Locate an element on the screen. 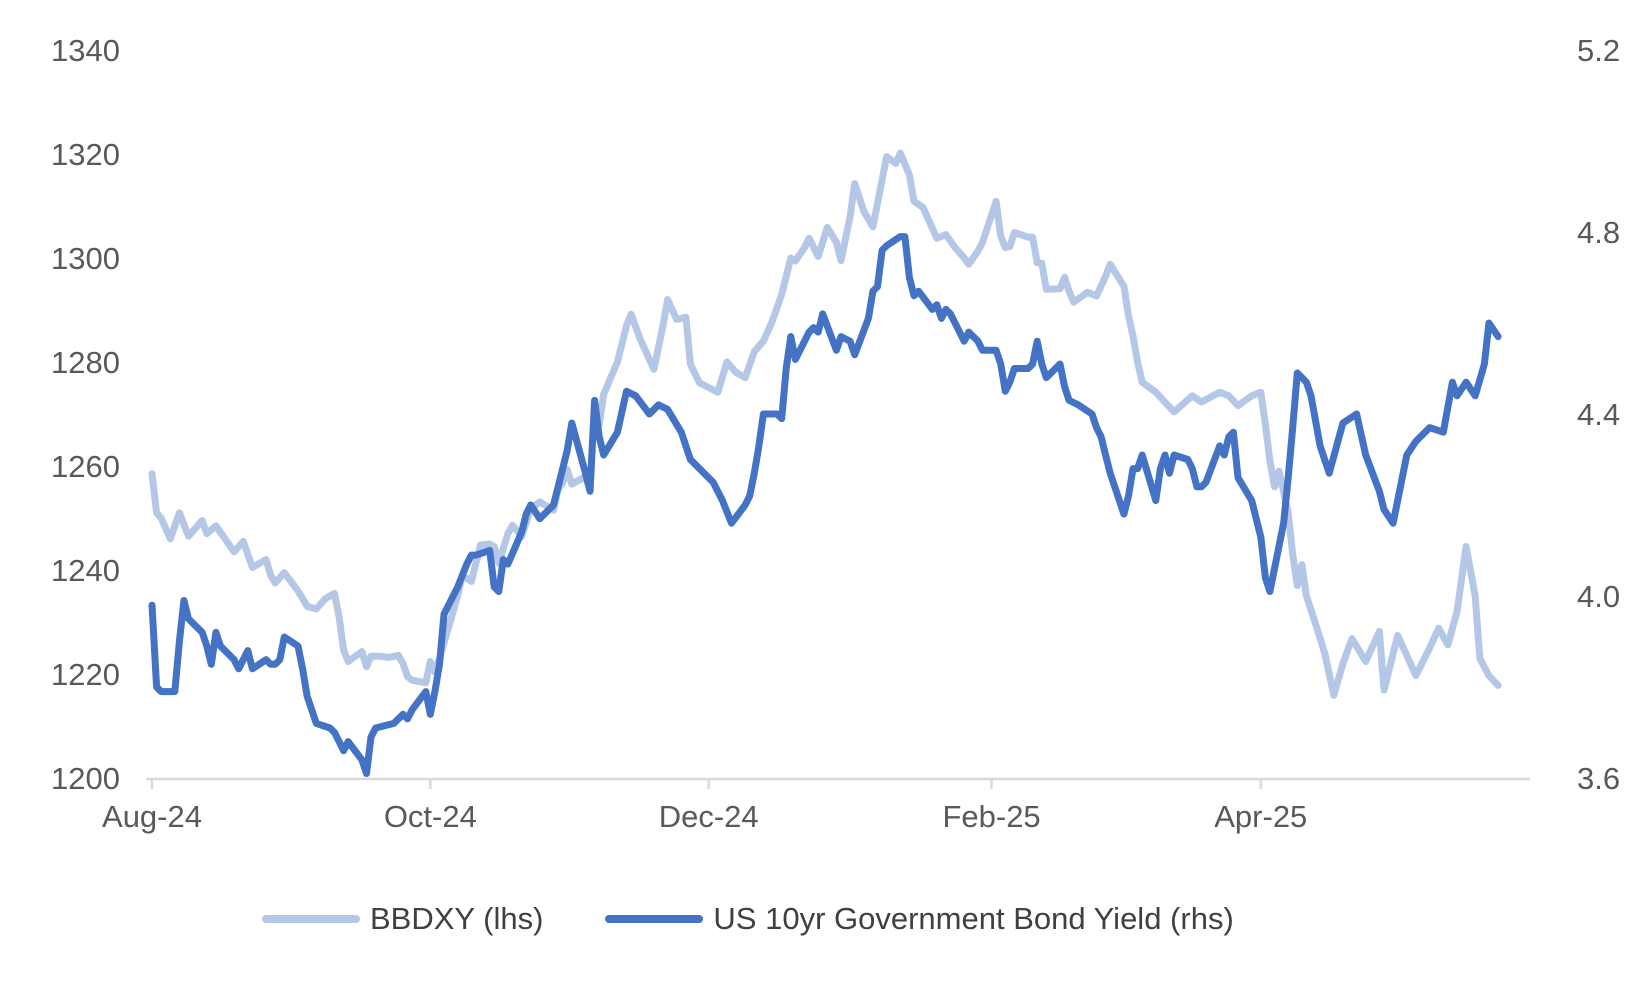 The width and height of the screenshot is (1650, 990). x-axis-tick-label: Oct-24 is located at coordinates (430, 816).